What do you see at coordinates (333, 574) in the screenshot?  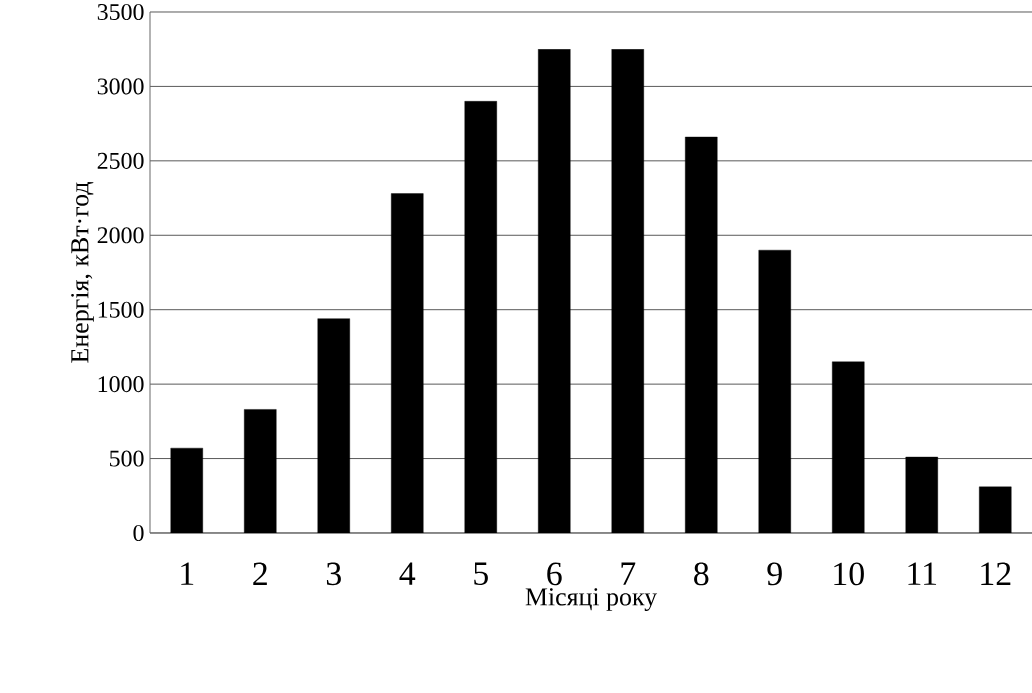 I see `x-tick-label: 3` at bounding box center [333, 574].